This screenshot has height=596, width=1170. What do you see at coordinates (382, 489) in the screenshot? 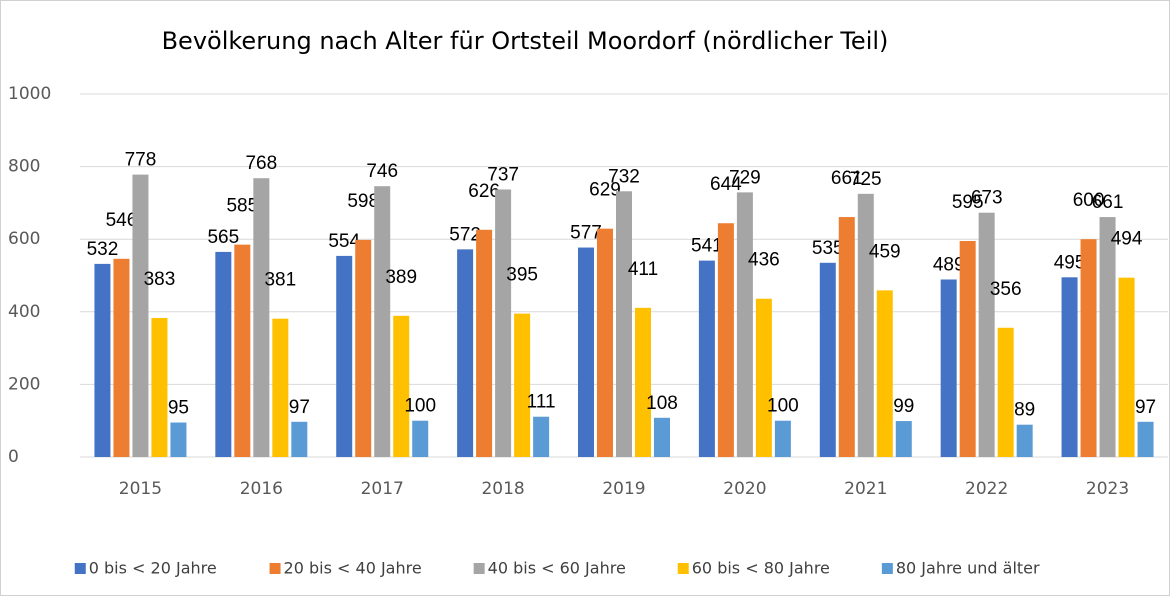
I see `x-tick-label: 2017` at bounding box center [382, 489].